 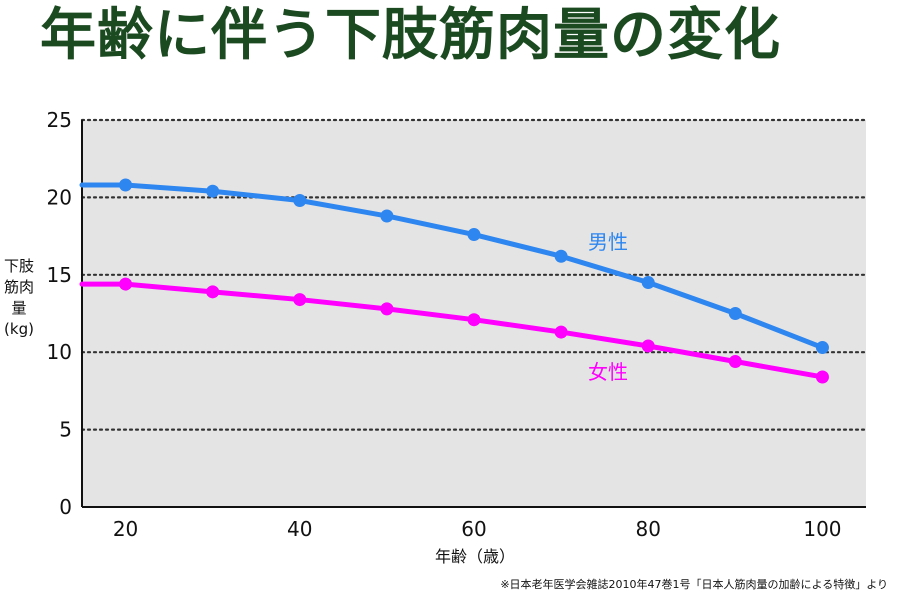 I want to click on source-note: ※日本老年医学会雑誌2010年47巻1号「日本人筋肉量の加齢による特徴」より, so click(x=694, y=584).